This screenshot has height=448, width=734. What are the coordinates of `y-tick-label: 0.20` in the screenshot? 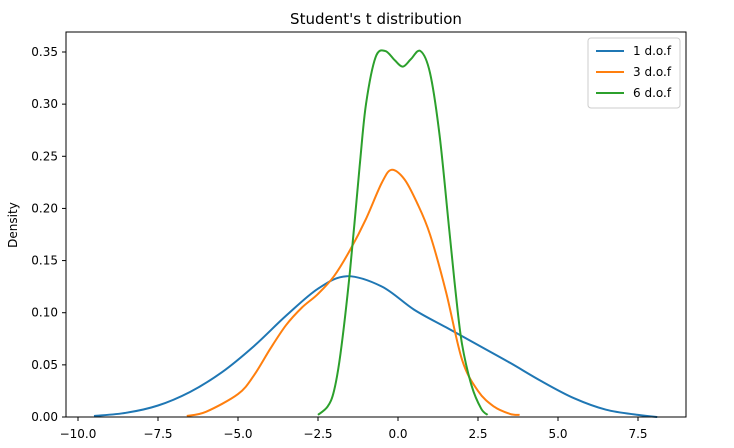 It's located at (44, 208).